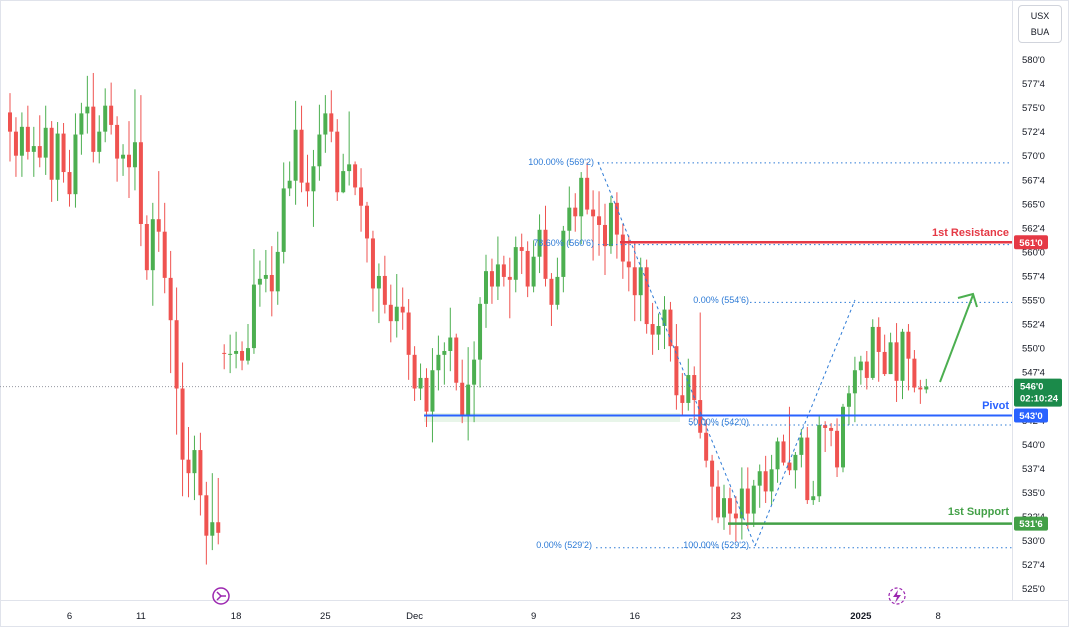  Describe the element at coordinates (897, 596) in the screenshot. I see `event-flash-icon` at that location.